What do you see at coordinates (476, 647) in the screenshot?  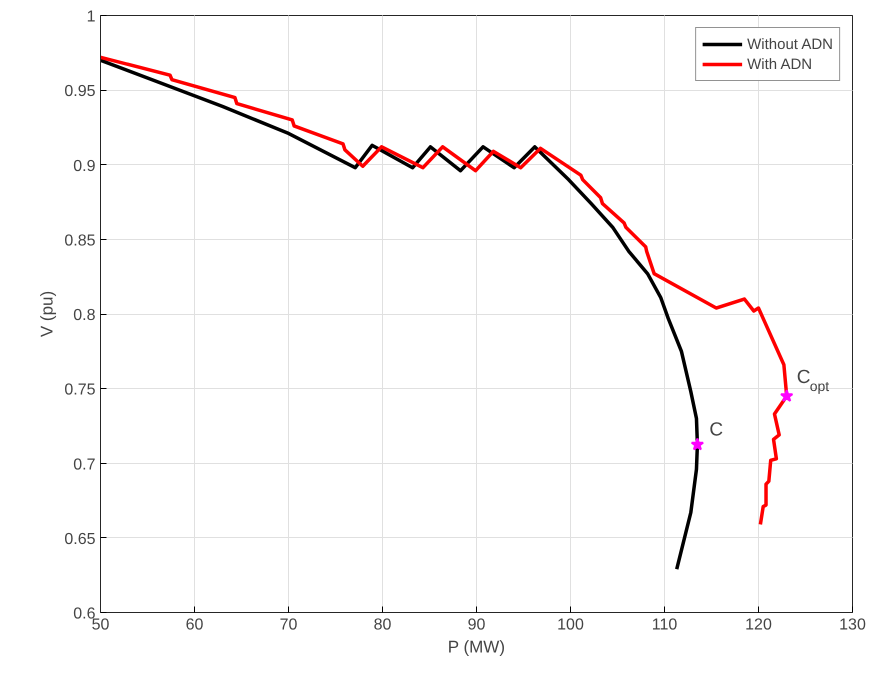 I see `x-axis-title: P (MW)` at bounding box center [476, 647].